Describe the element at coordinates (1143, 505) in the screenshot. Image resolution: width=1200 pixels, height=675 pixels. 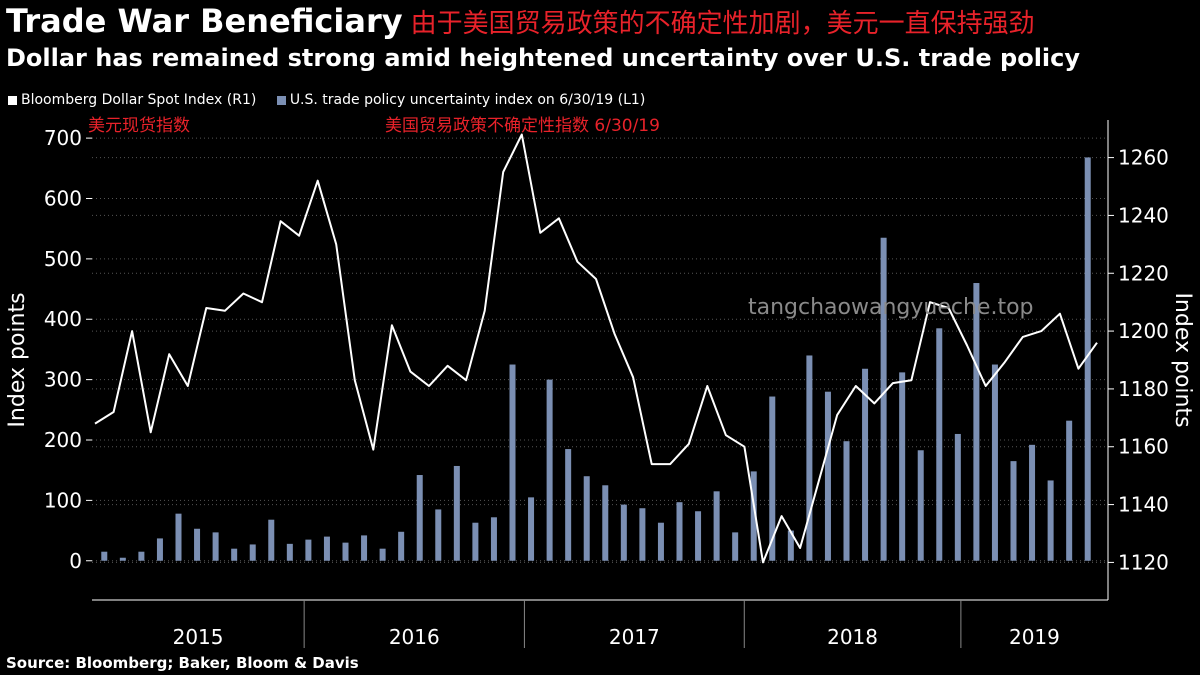
I see `right-tick-label: 1140` at that location.